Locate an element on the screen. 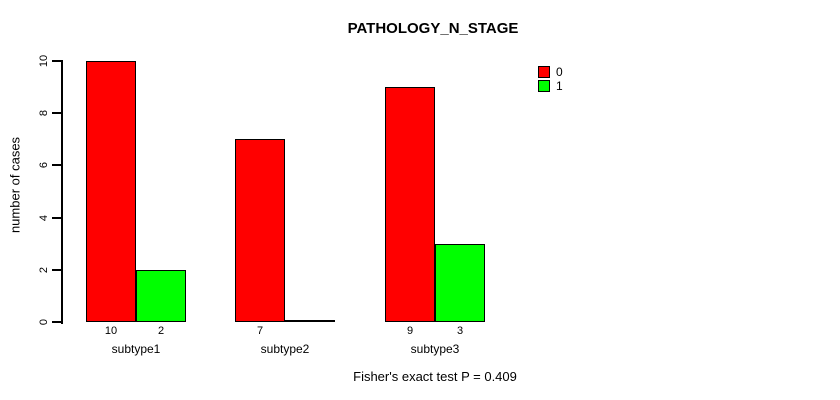  y-tick-label: 0 is located at coordinates (44, 322).